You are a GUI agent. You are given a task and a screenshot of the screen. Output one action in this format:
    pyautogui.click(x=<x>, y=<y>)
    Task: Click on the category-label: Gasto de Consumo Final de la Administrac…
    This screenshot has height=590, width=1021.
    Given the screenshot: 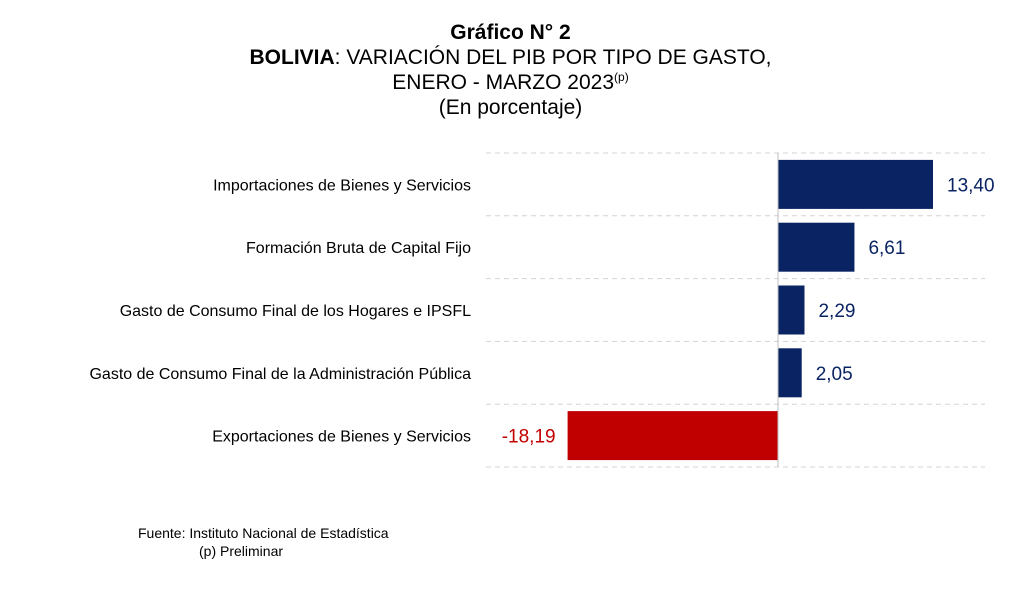 What is the action you would take?
    pyautogui.click(x=280, y=374)
    